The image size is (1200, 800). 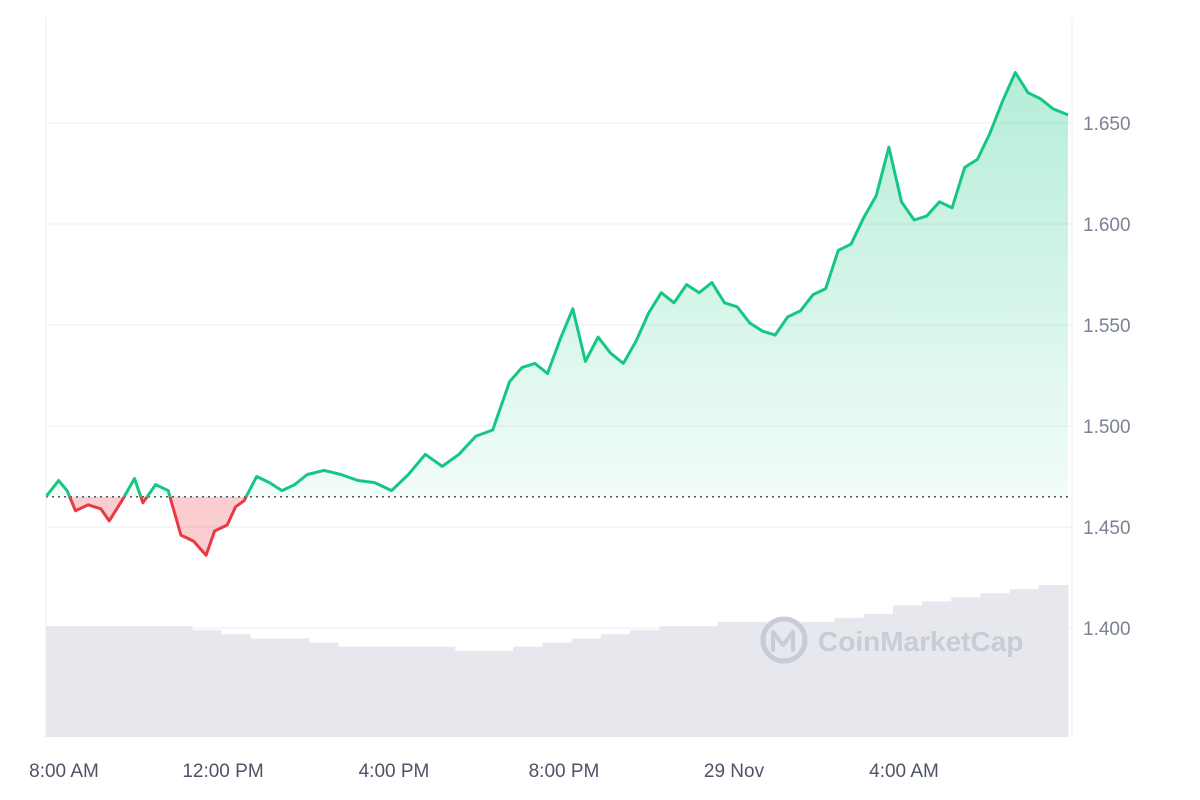 I want to click on y-tick-label: 1.600, so click(x=1107, y=225).